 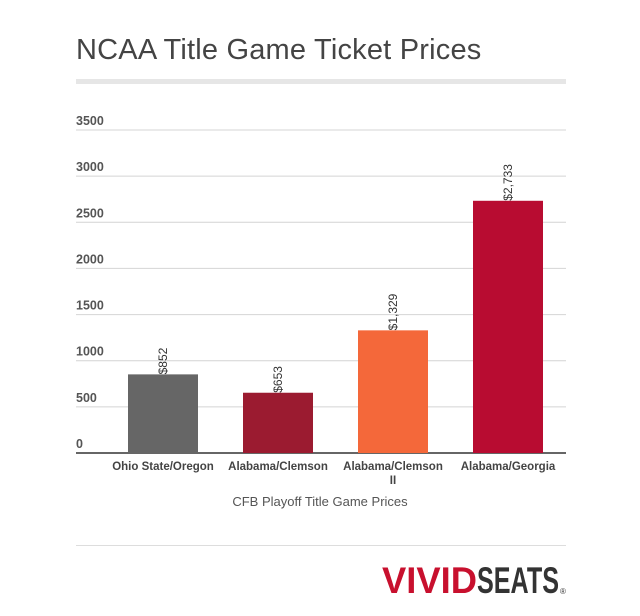 What do you see at coordinates (518, 580) in the screenshot?
I see `logo-seats-text: SEATS` at bounding box center [518, 580].